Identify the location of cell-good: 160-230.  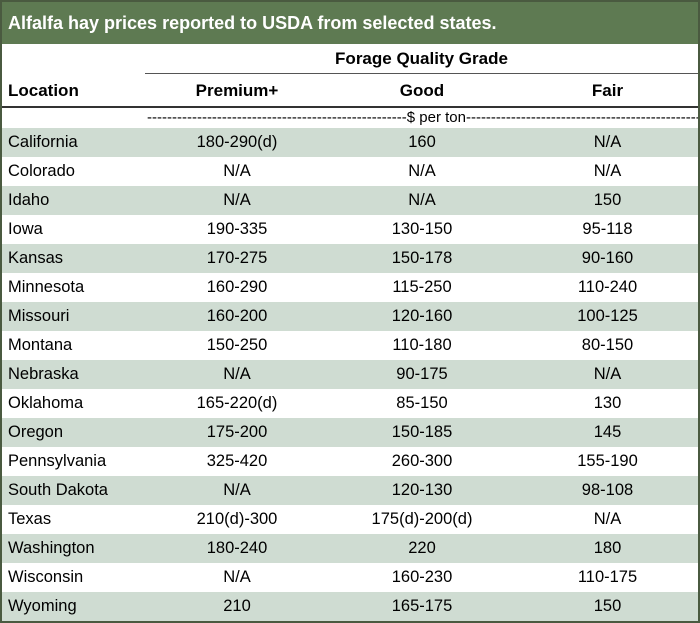
(422, 577).